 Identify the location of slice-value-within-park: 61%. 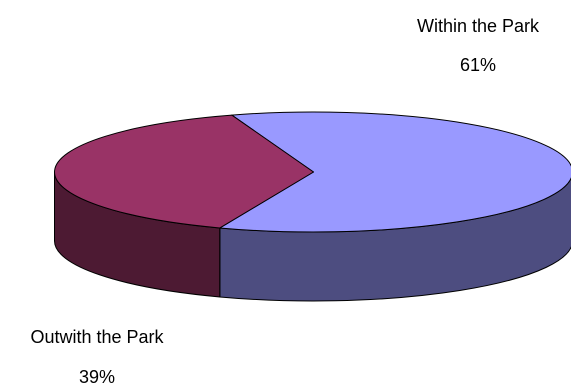
(478, 65).